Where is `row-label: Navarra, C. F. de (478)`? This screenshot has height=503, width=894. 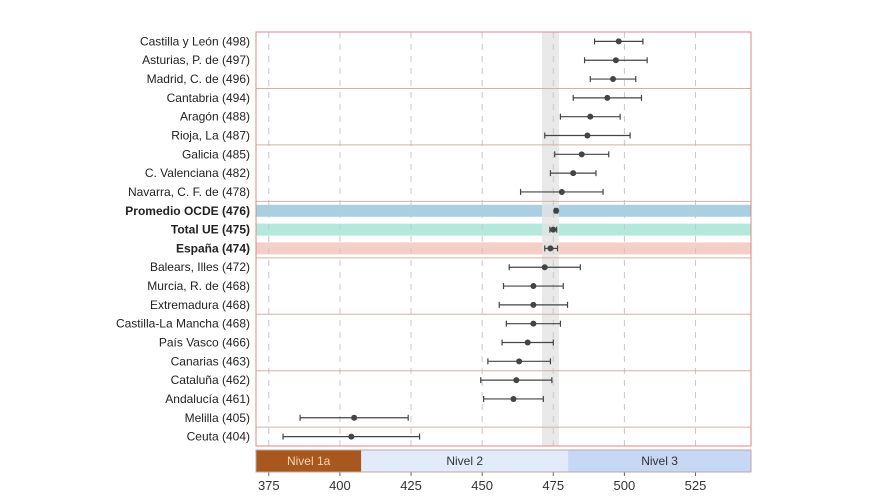 row-label: Navarra, C. F. de (478) is located at coordinates (189, 192).